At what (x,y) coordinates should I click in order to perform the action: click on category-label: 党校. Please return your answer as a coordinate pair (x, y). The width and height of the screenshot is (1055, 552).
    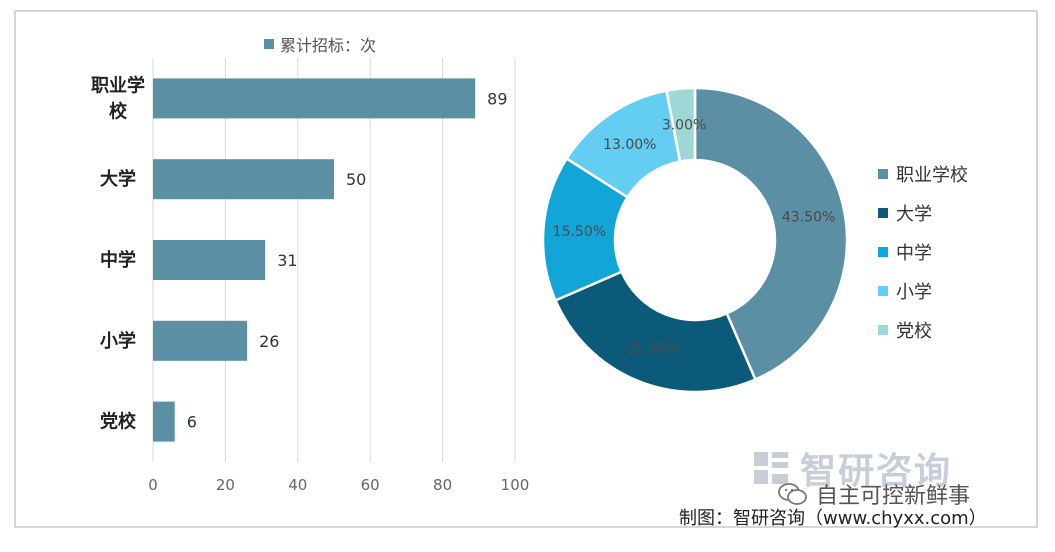
    Looking at the image, I should click on (118, 422).